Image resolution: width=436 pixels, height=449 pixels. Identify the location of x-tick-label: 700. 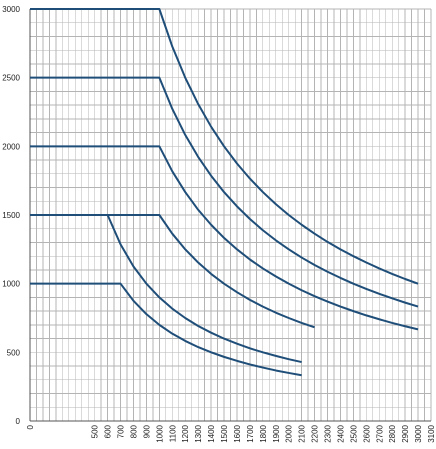
(121, 431).